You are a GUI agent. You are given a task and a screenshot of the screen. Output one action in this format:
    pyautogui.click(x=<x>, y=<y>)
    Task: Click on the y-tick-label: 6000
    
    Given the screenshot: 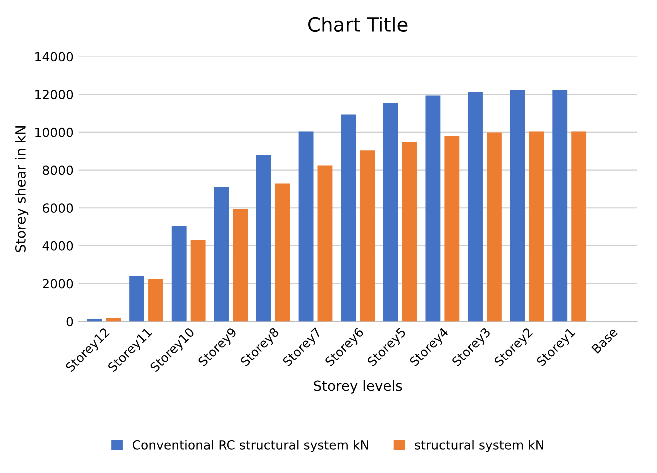 What is the action you would take?
    pyautogui.click(x=58, y=209)
    